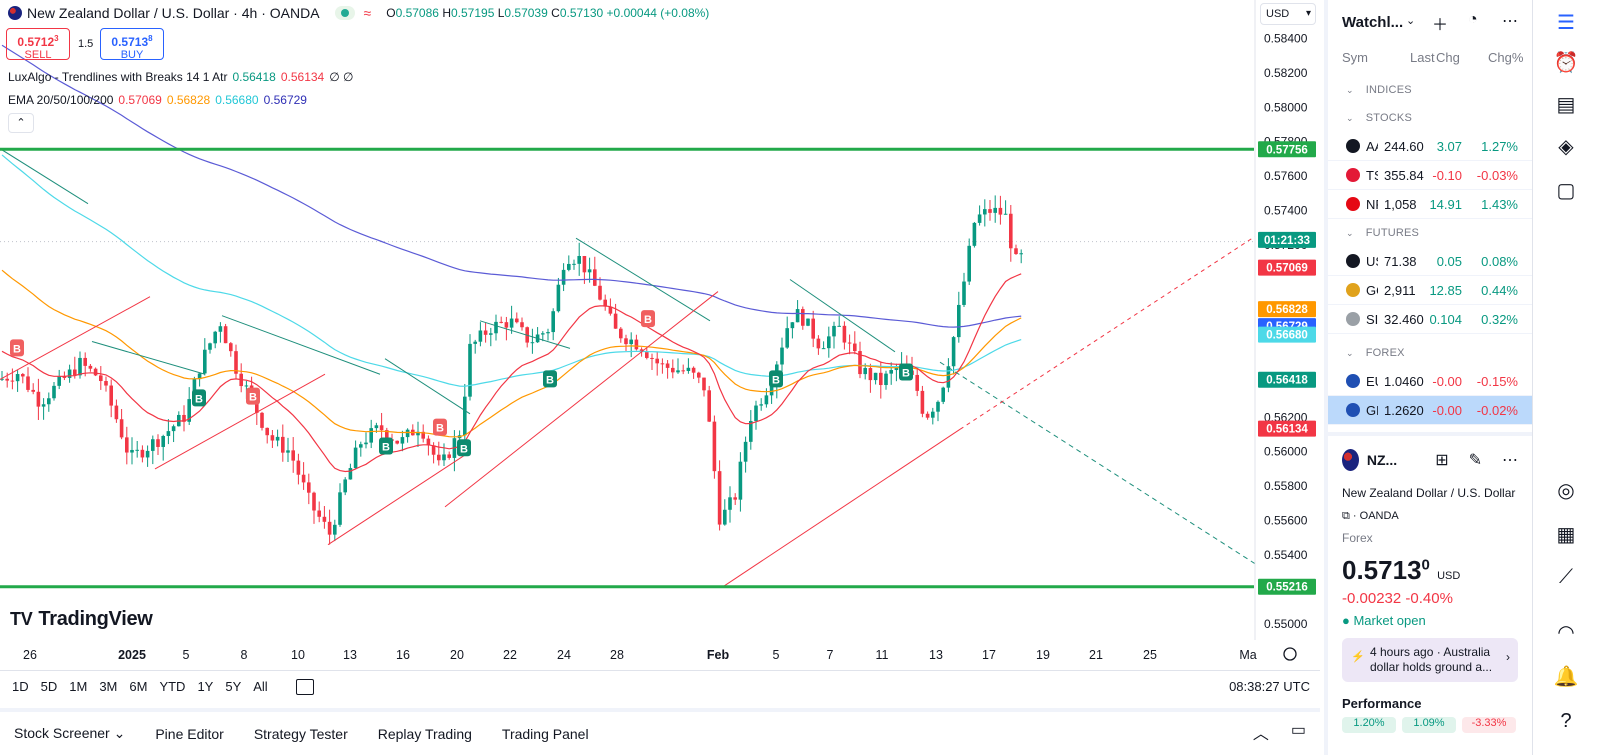 This screenshot has width=1600, height=755. I want to click on range-5y: 5Y, so click(233, 686).